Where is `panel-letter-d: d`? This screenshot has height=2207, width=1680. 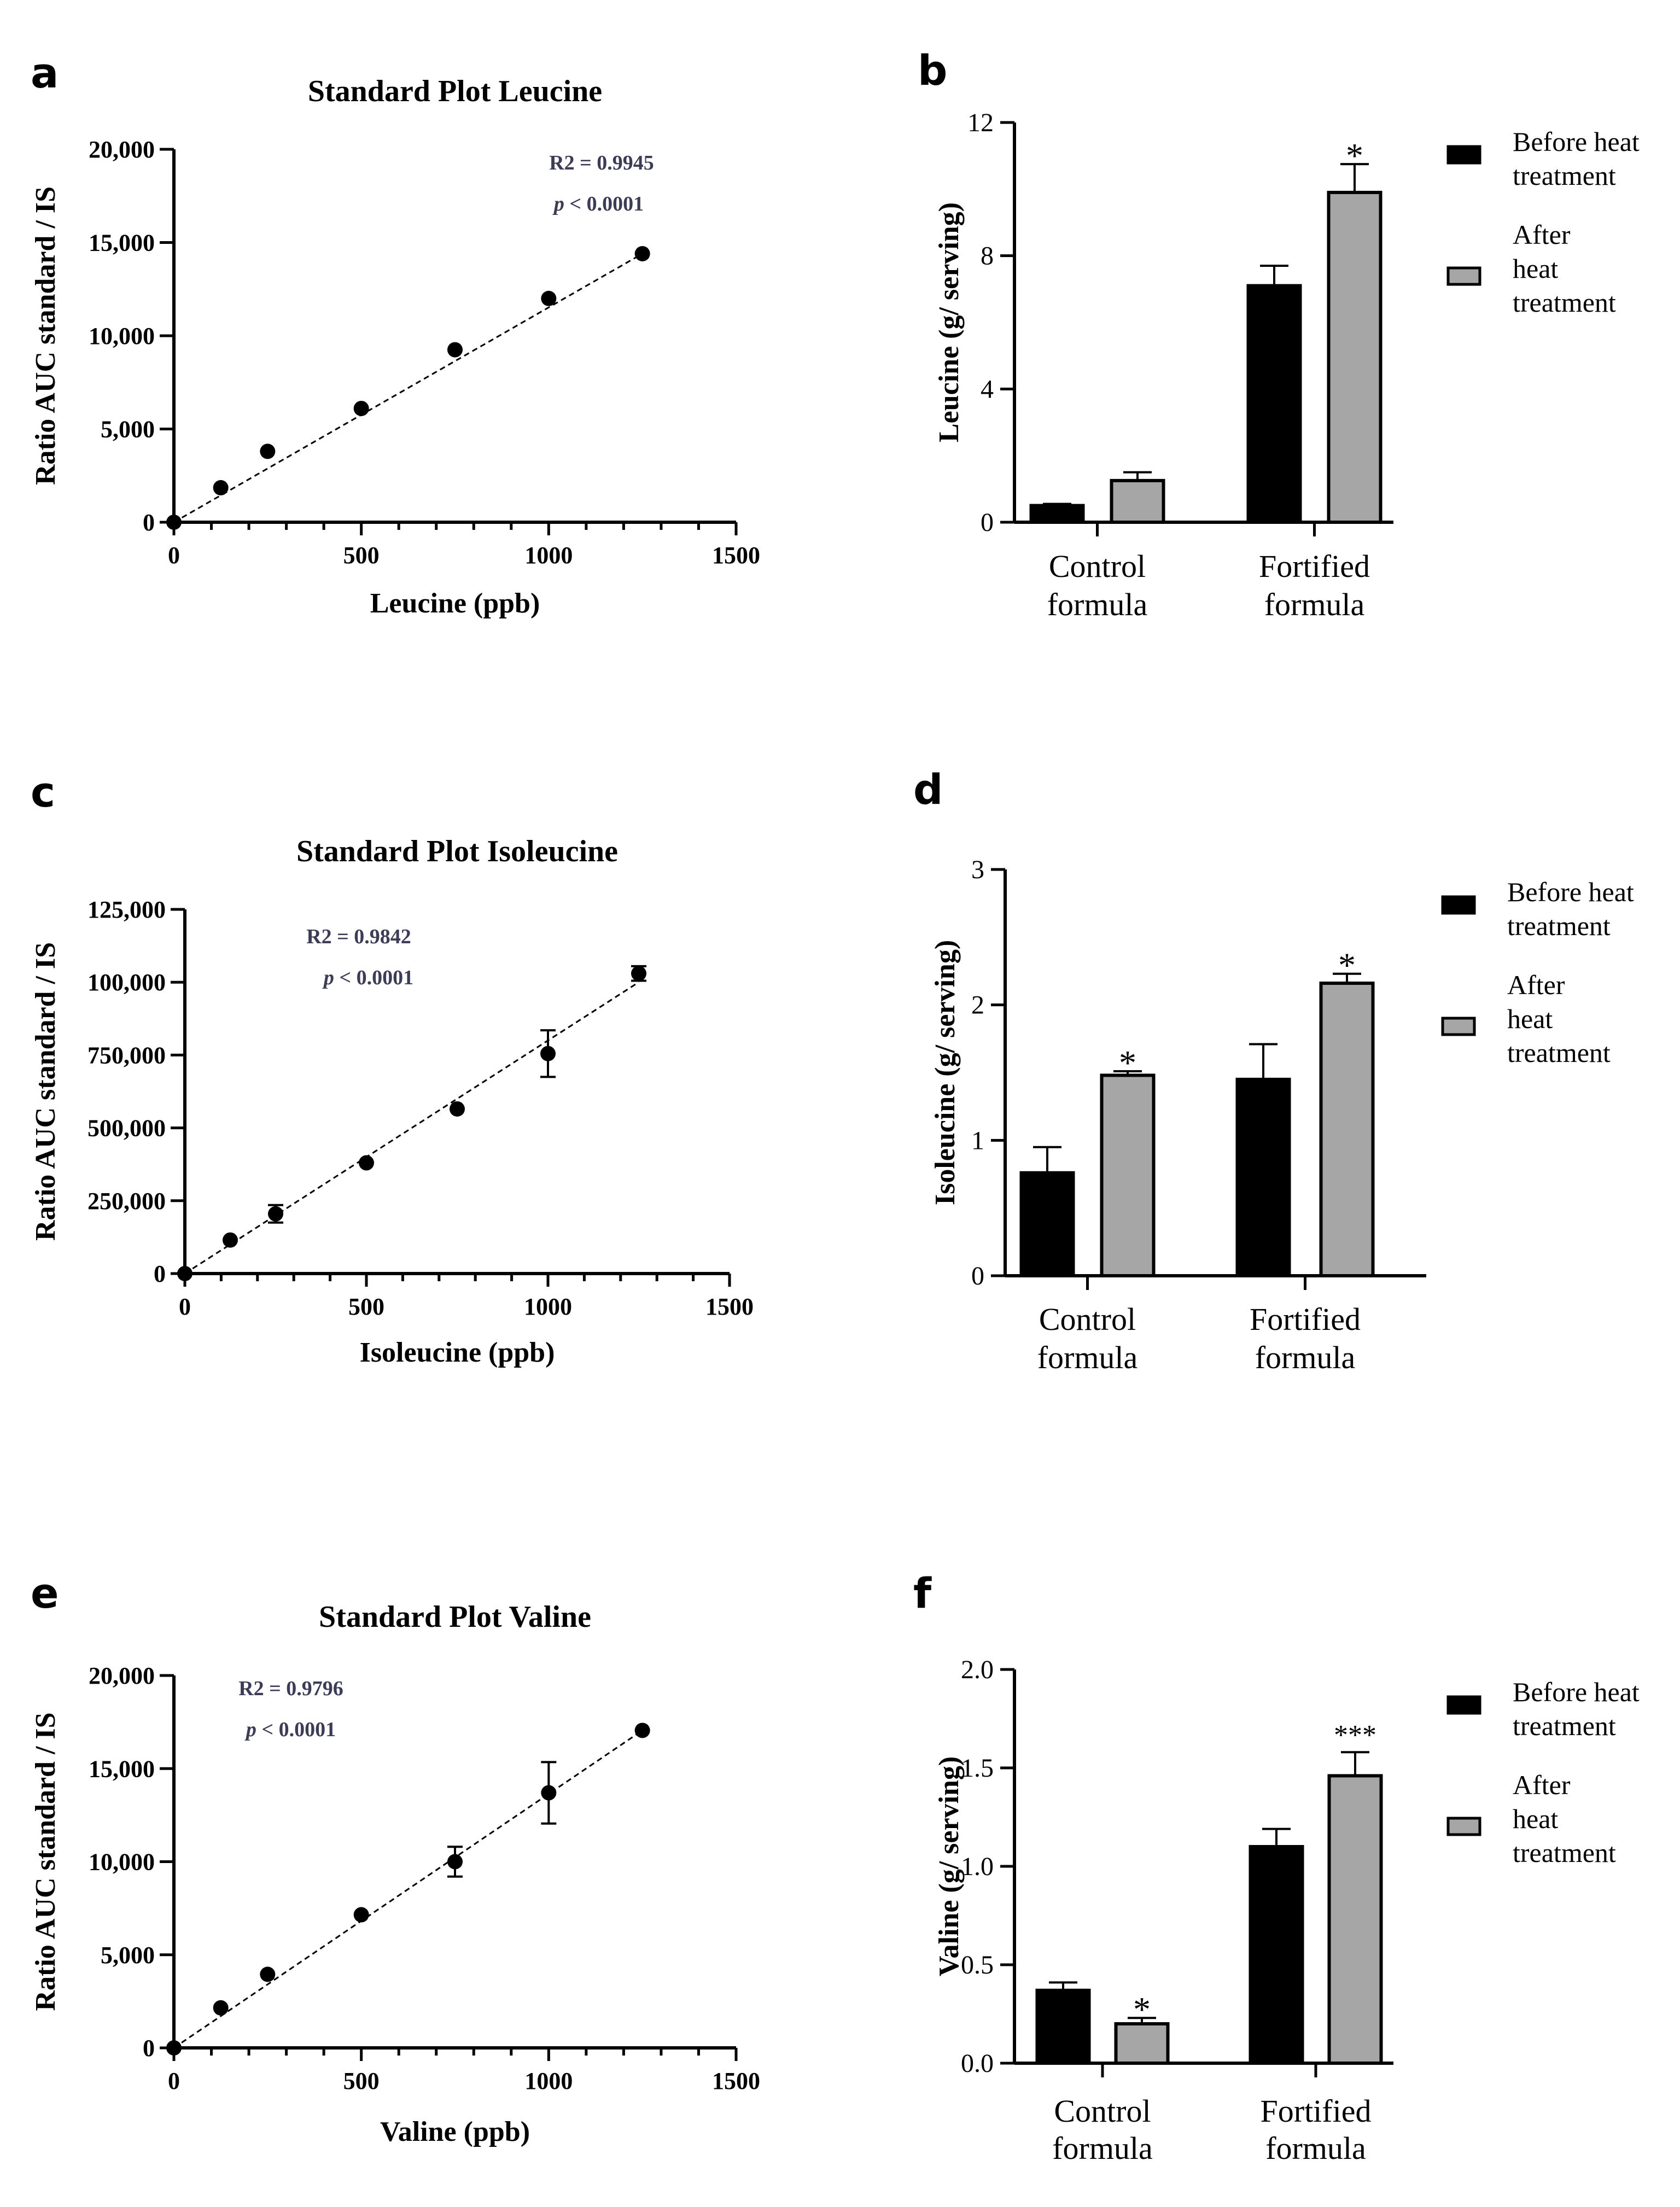
panel-letter-d: d is located at coordinates (928, 789).